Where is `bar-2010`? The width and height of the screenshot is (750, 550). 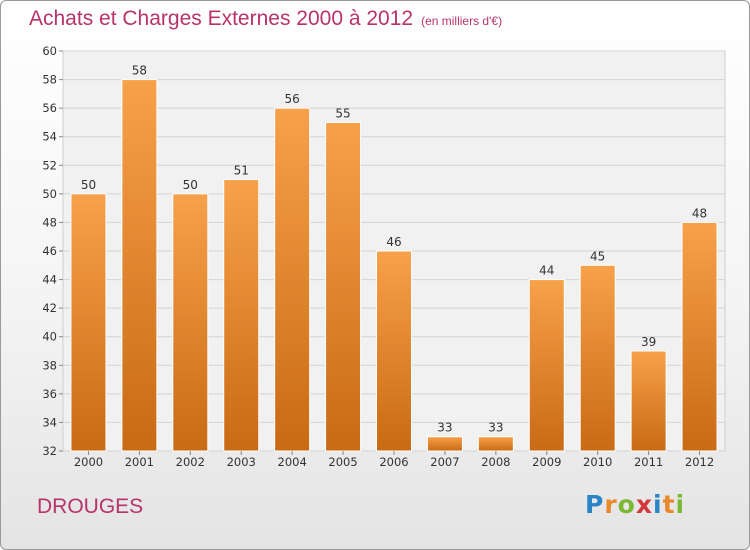
bar-2010 is located at coordinates (597, 358).